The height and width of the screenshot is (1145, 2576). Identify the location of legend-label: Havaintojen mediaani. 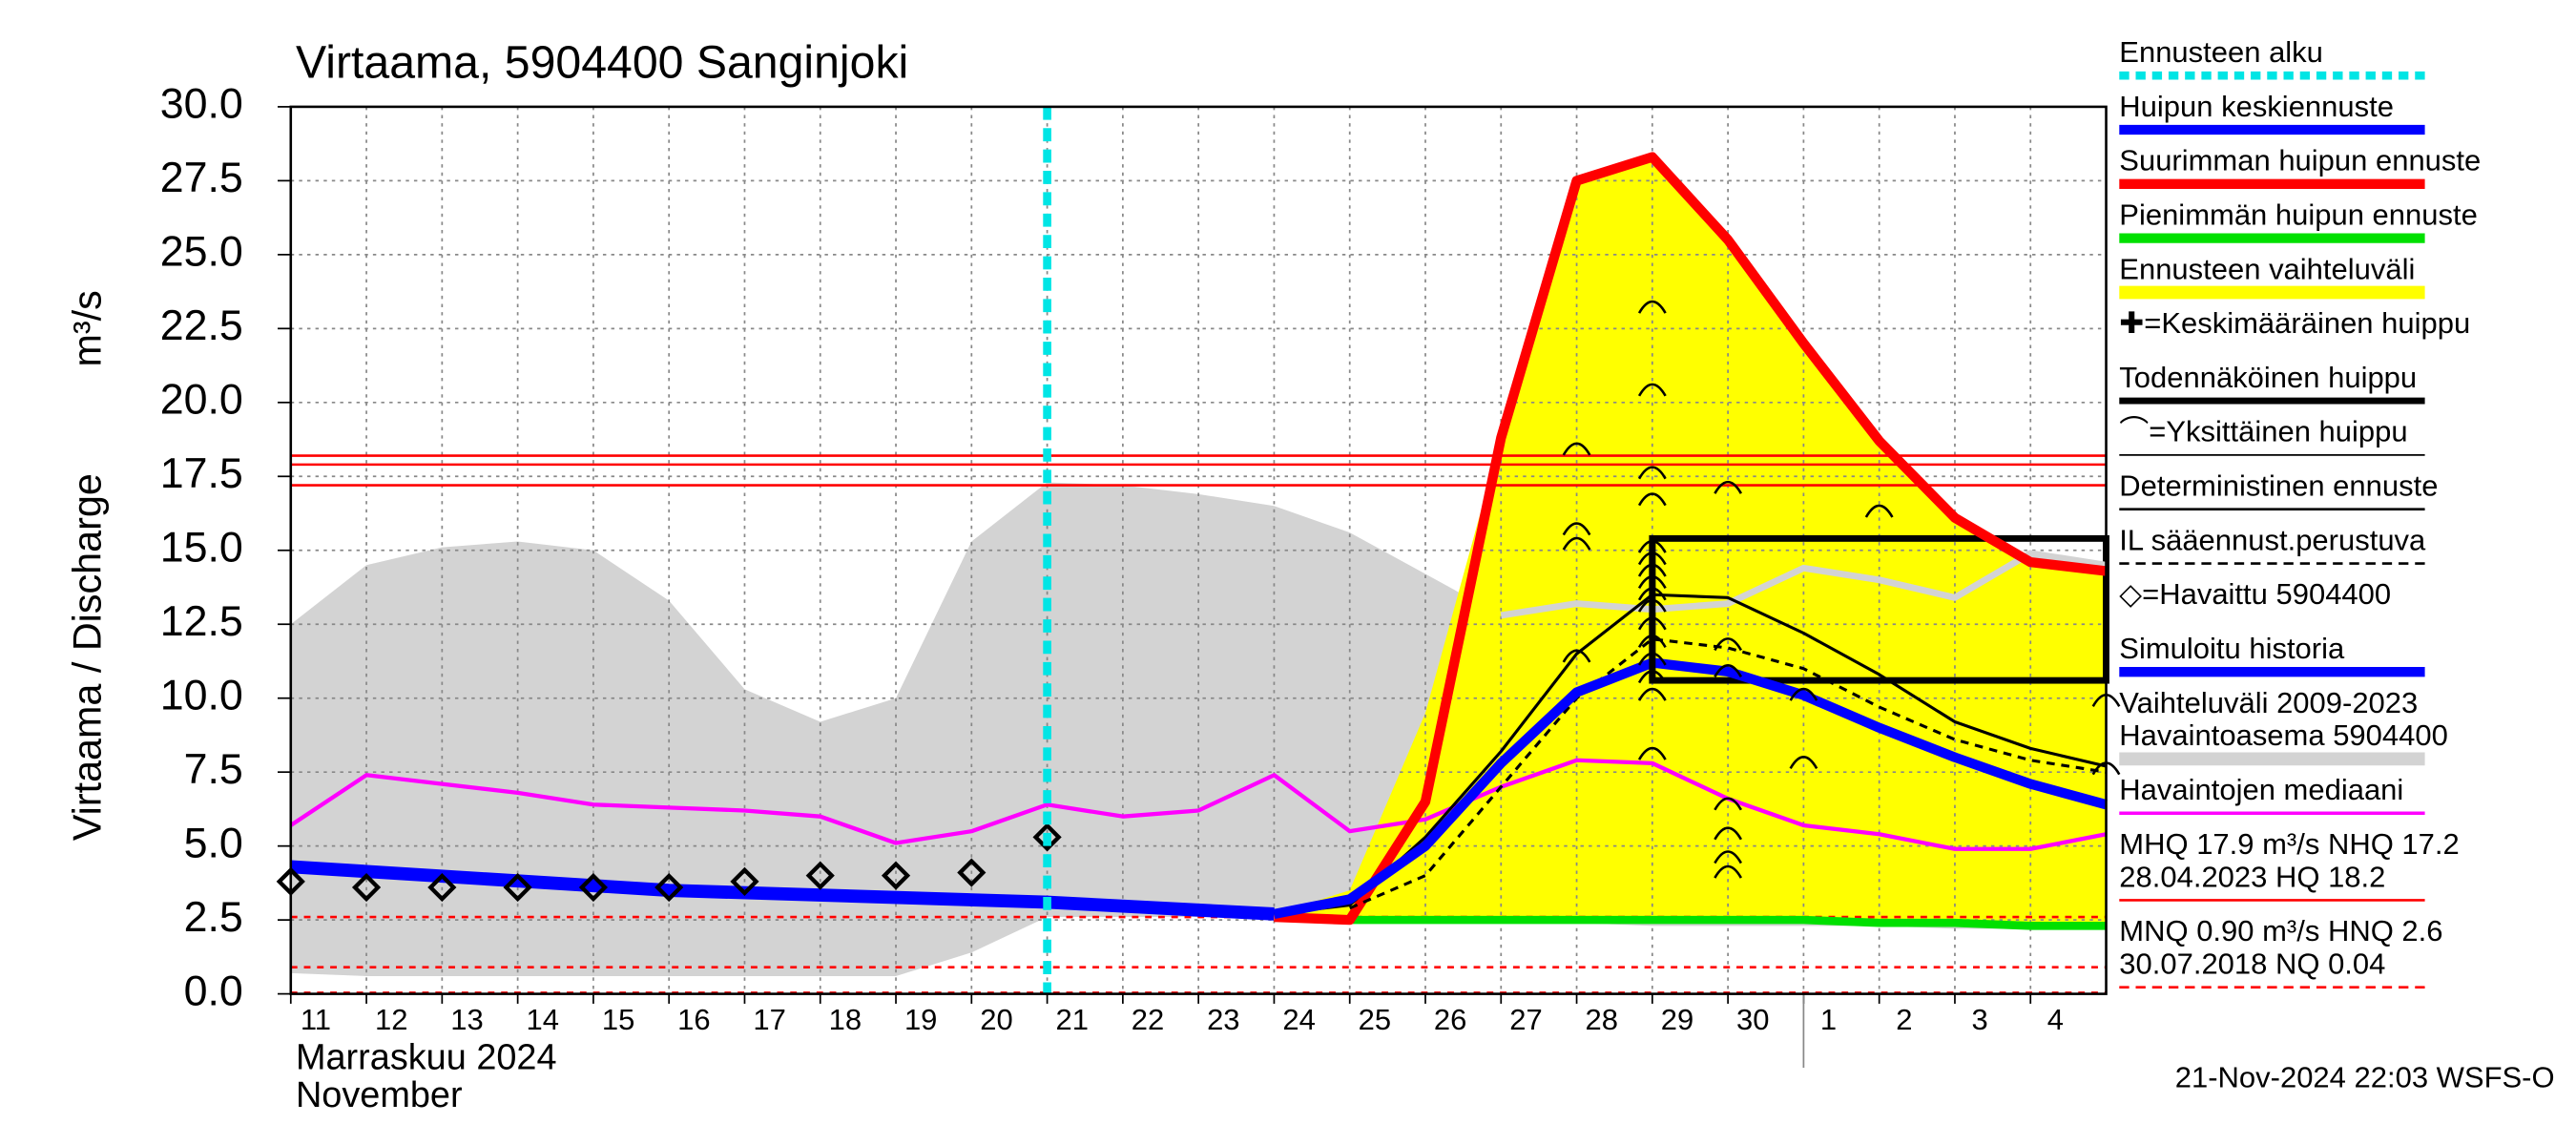
(2261, 789).